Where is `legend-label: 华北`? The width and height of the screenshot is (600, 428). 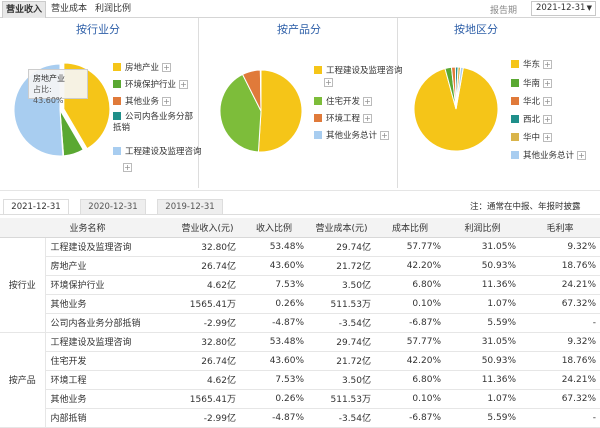
legend-label: 华北 is located at coordinates (532, 102).